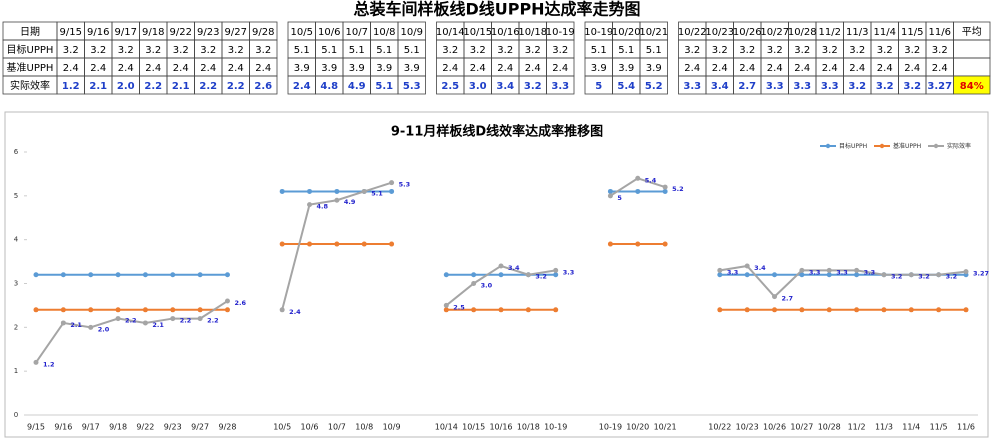 The image size is (993, 439). I want to click on table-value: 5.2, so click(654, 86).